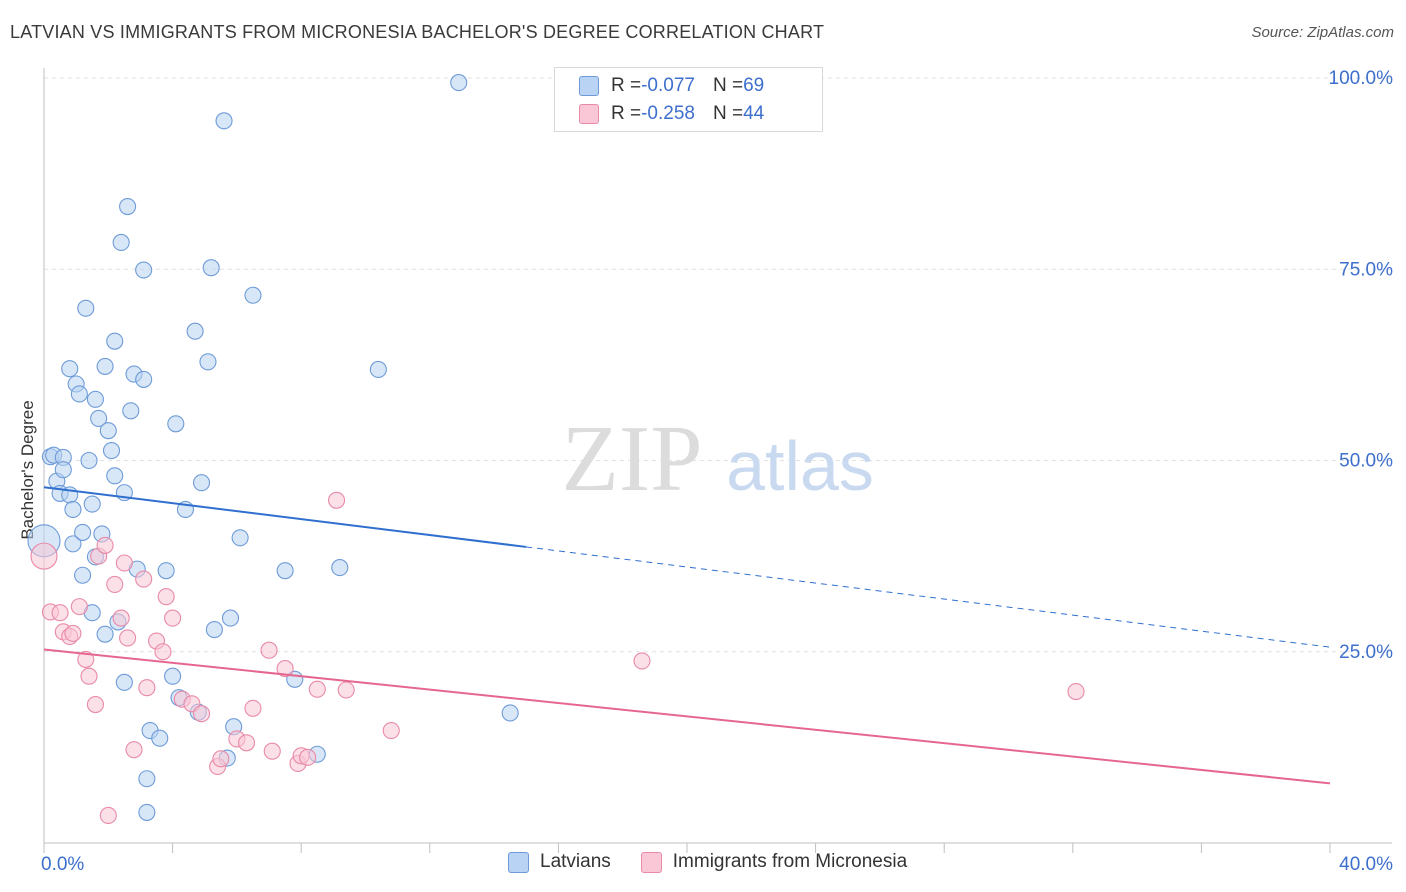 This screenshot has height=892, width=1406. I want to click on legend-r-value: -0.077, so click(668, 85).